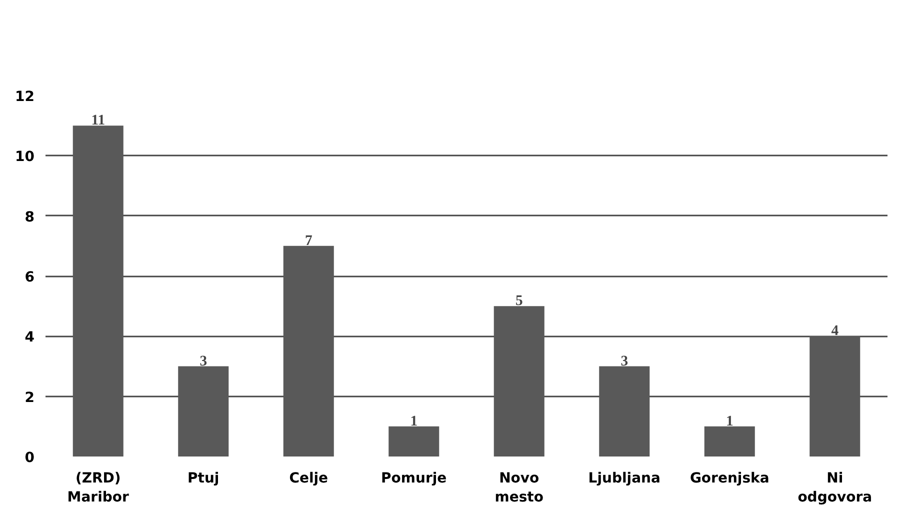 This screenshot has height=508, width=897. Describe the element at coordinates (29, 458) in the screenshot. I see `y-tick-label: 0` at that location.